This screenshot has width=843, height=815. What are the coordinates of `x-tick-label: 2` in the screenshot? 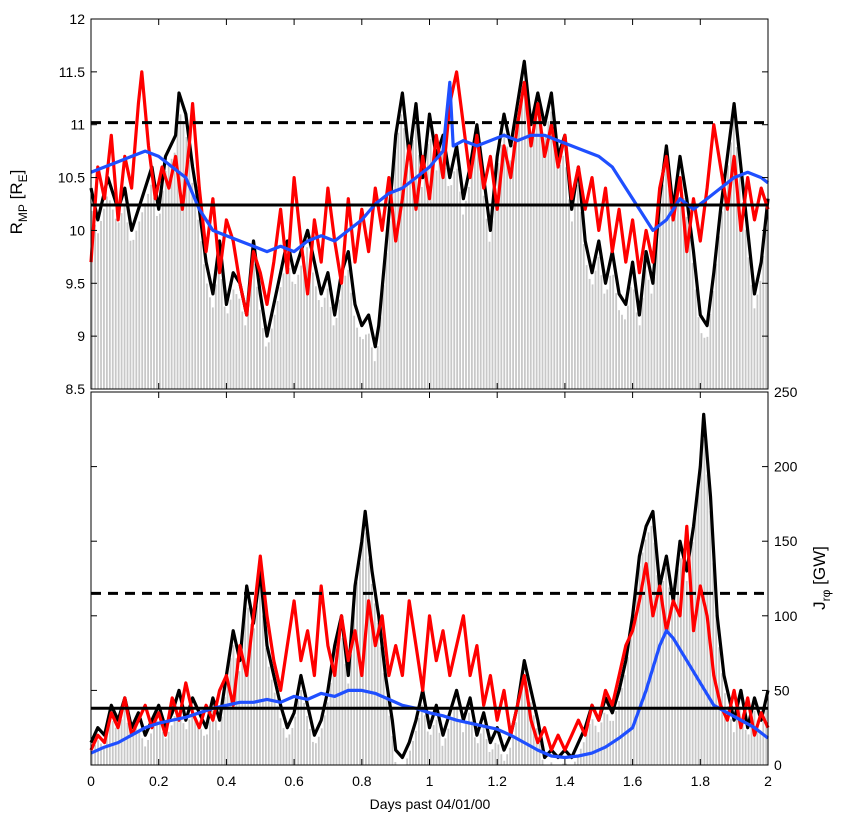 It's located at (768, 781).